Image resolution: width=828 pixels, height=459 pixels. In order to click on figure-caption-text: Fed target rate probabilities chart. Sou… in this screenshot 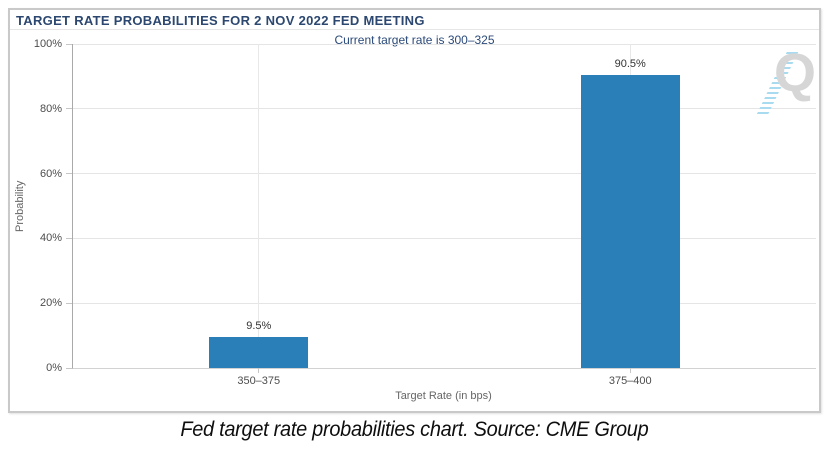, I will do `click(414, 429)`.